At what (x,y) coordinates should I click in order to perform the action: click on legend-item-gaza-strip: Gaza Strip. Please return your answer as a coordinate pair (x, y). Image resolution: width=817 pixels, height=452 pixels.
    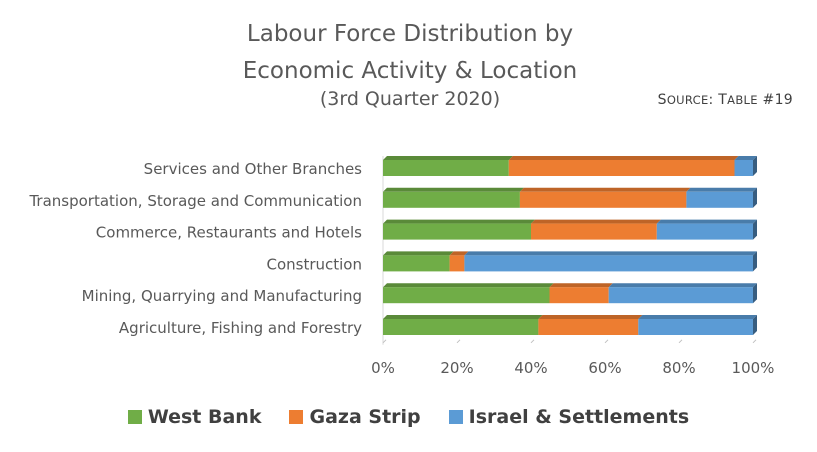
    Looking at the image, I should click on (355, 417).